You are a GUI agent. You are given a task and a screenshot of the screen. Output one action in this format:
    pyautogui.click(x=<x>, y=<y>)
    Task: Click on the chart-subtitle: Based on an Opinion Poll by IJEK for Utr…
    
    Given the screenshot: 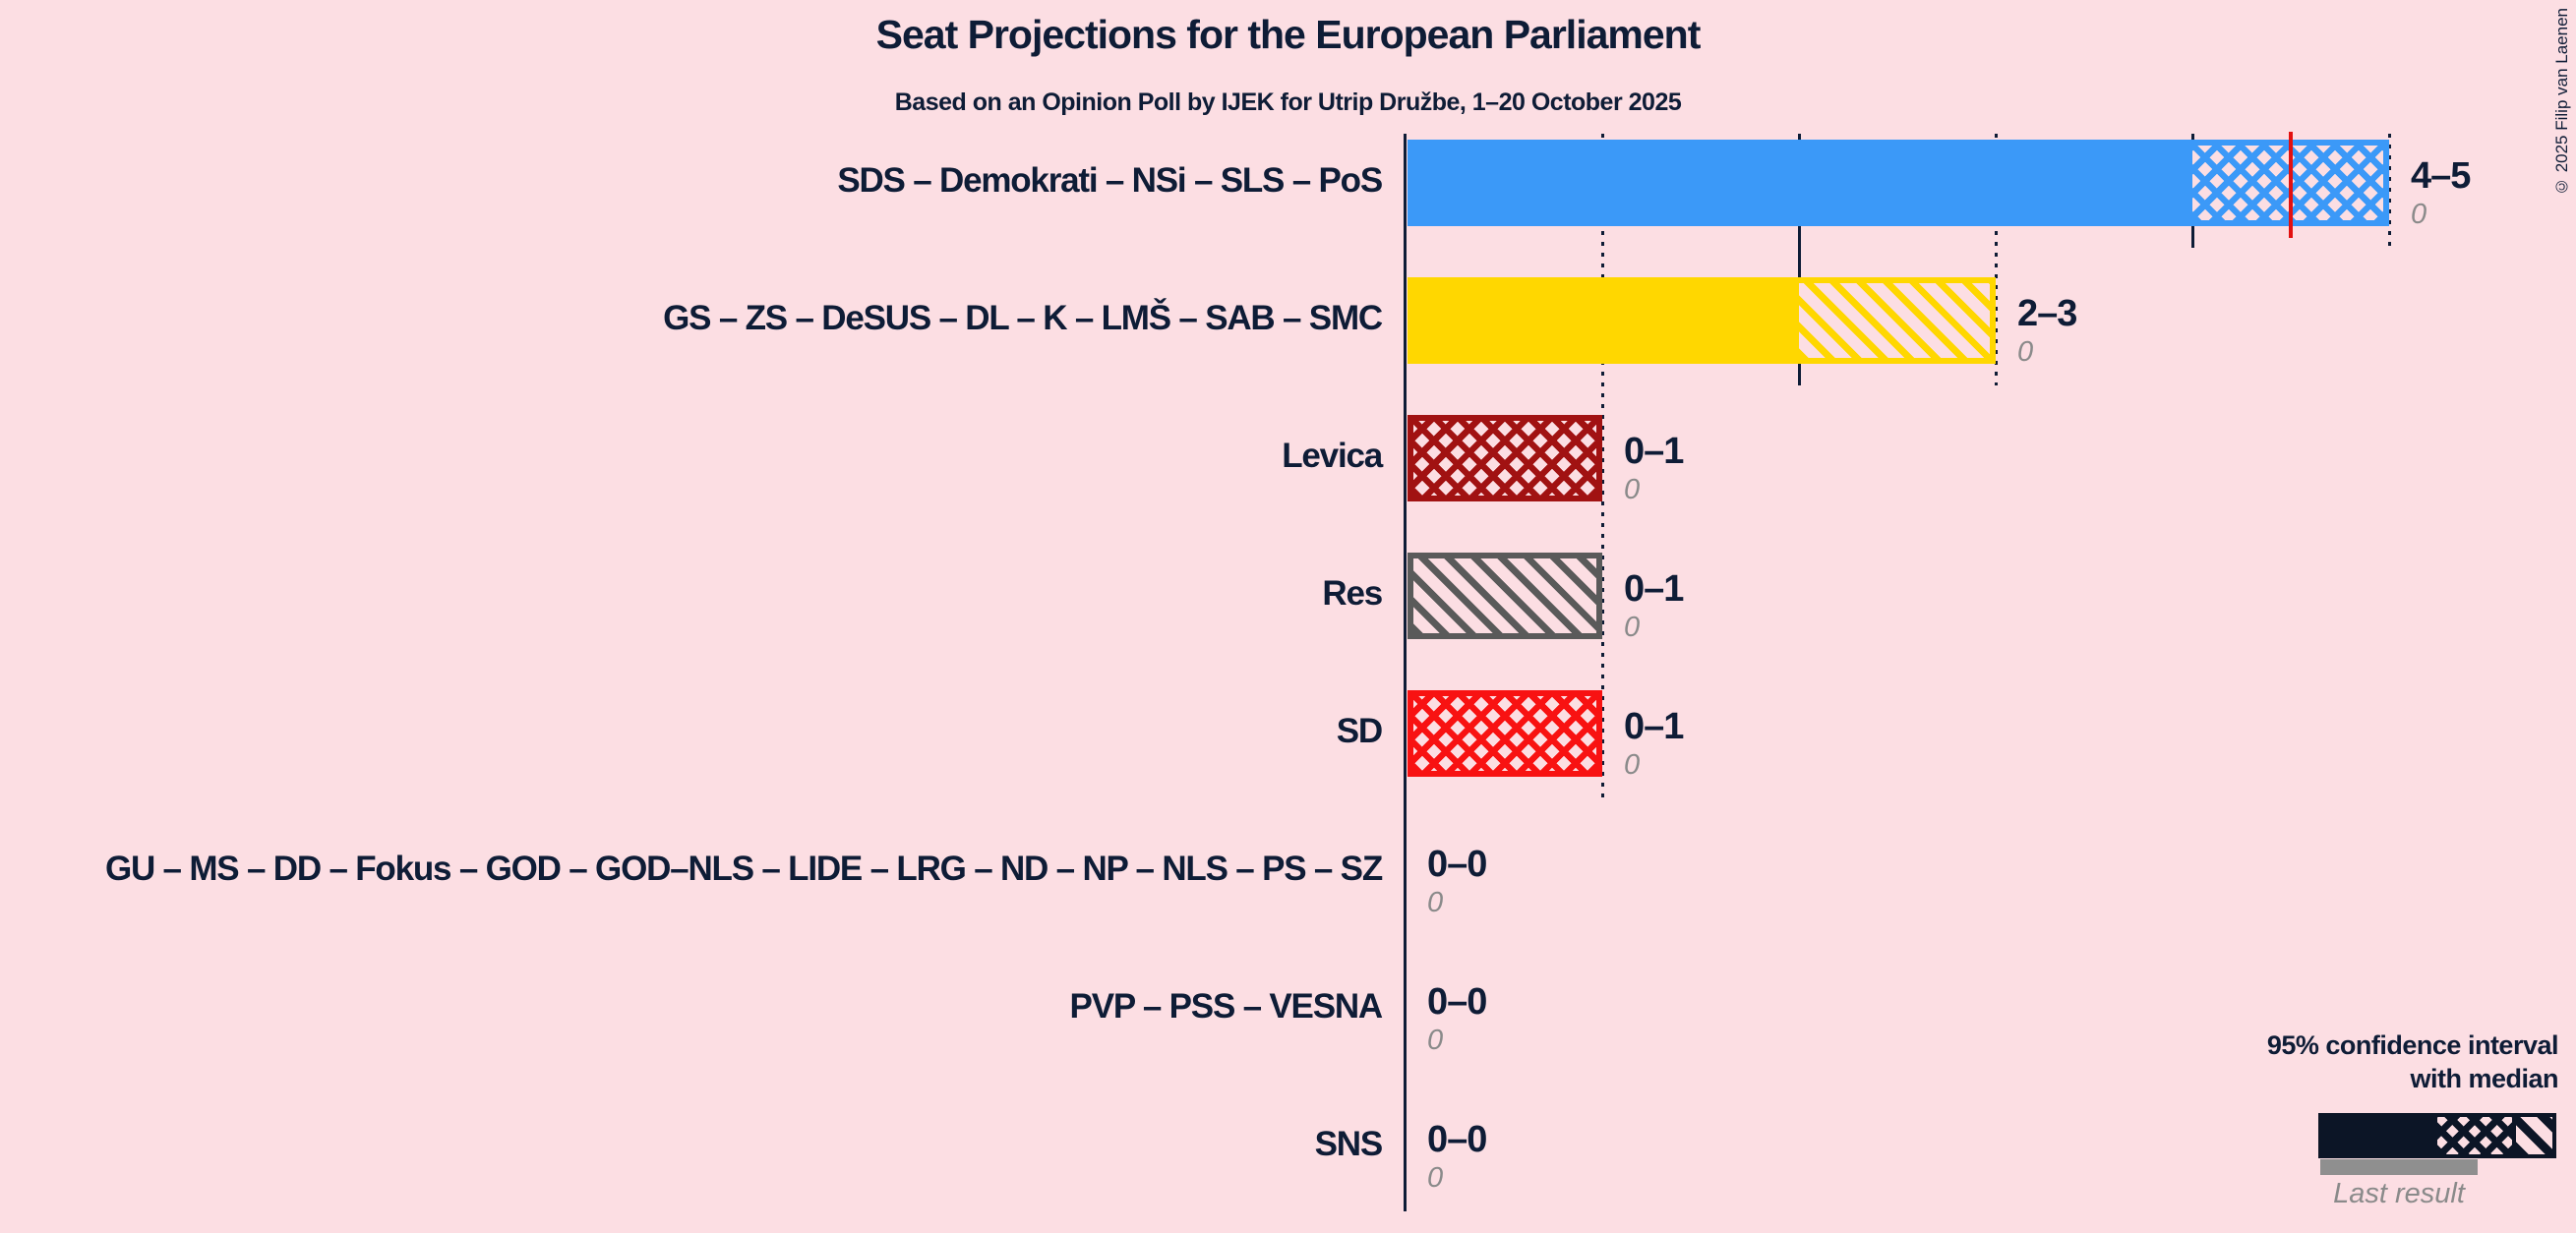 What is the action you would take?
    pyautogui.click(x=1288, y=102)
    